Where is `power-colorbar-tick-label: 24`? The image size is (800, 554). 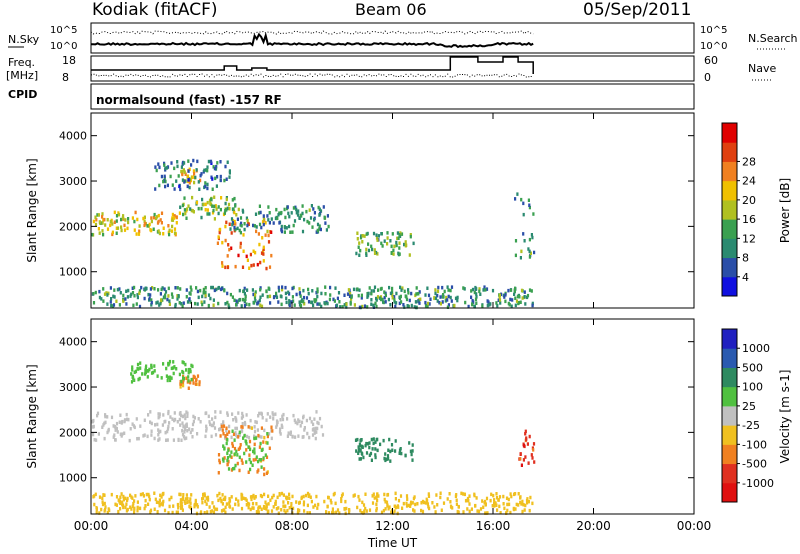
power-colorbar-tick-label: 24 is located at coordinates (749, 181).